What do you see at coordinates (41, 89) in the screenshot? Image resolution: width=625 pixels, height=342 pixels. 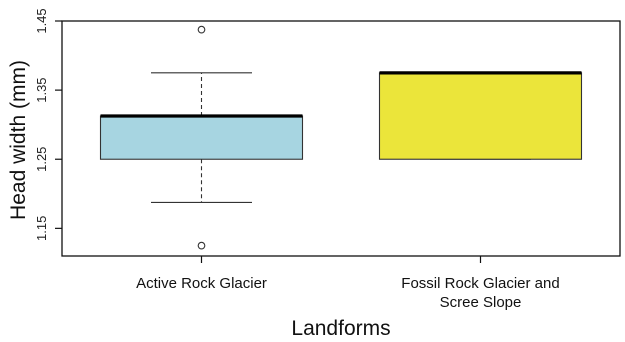 I see `y-tick-label: 1.35` at bounding box center [41, 89].